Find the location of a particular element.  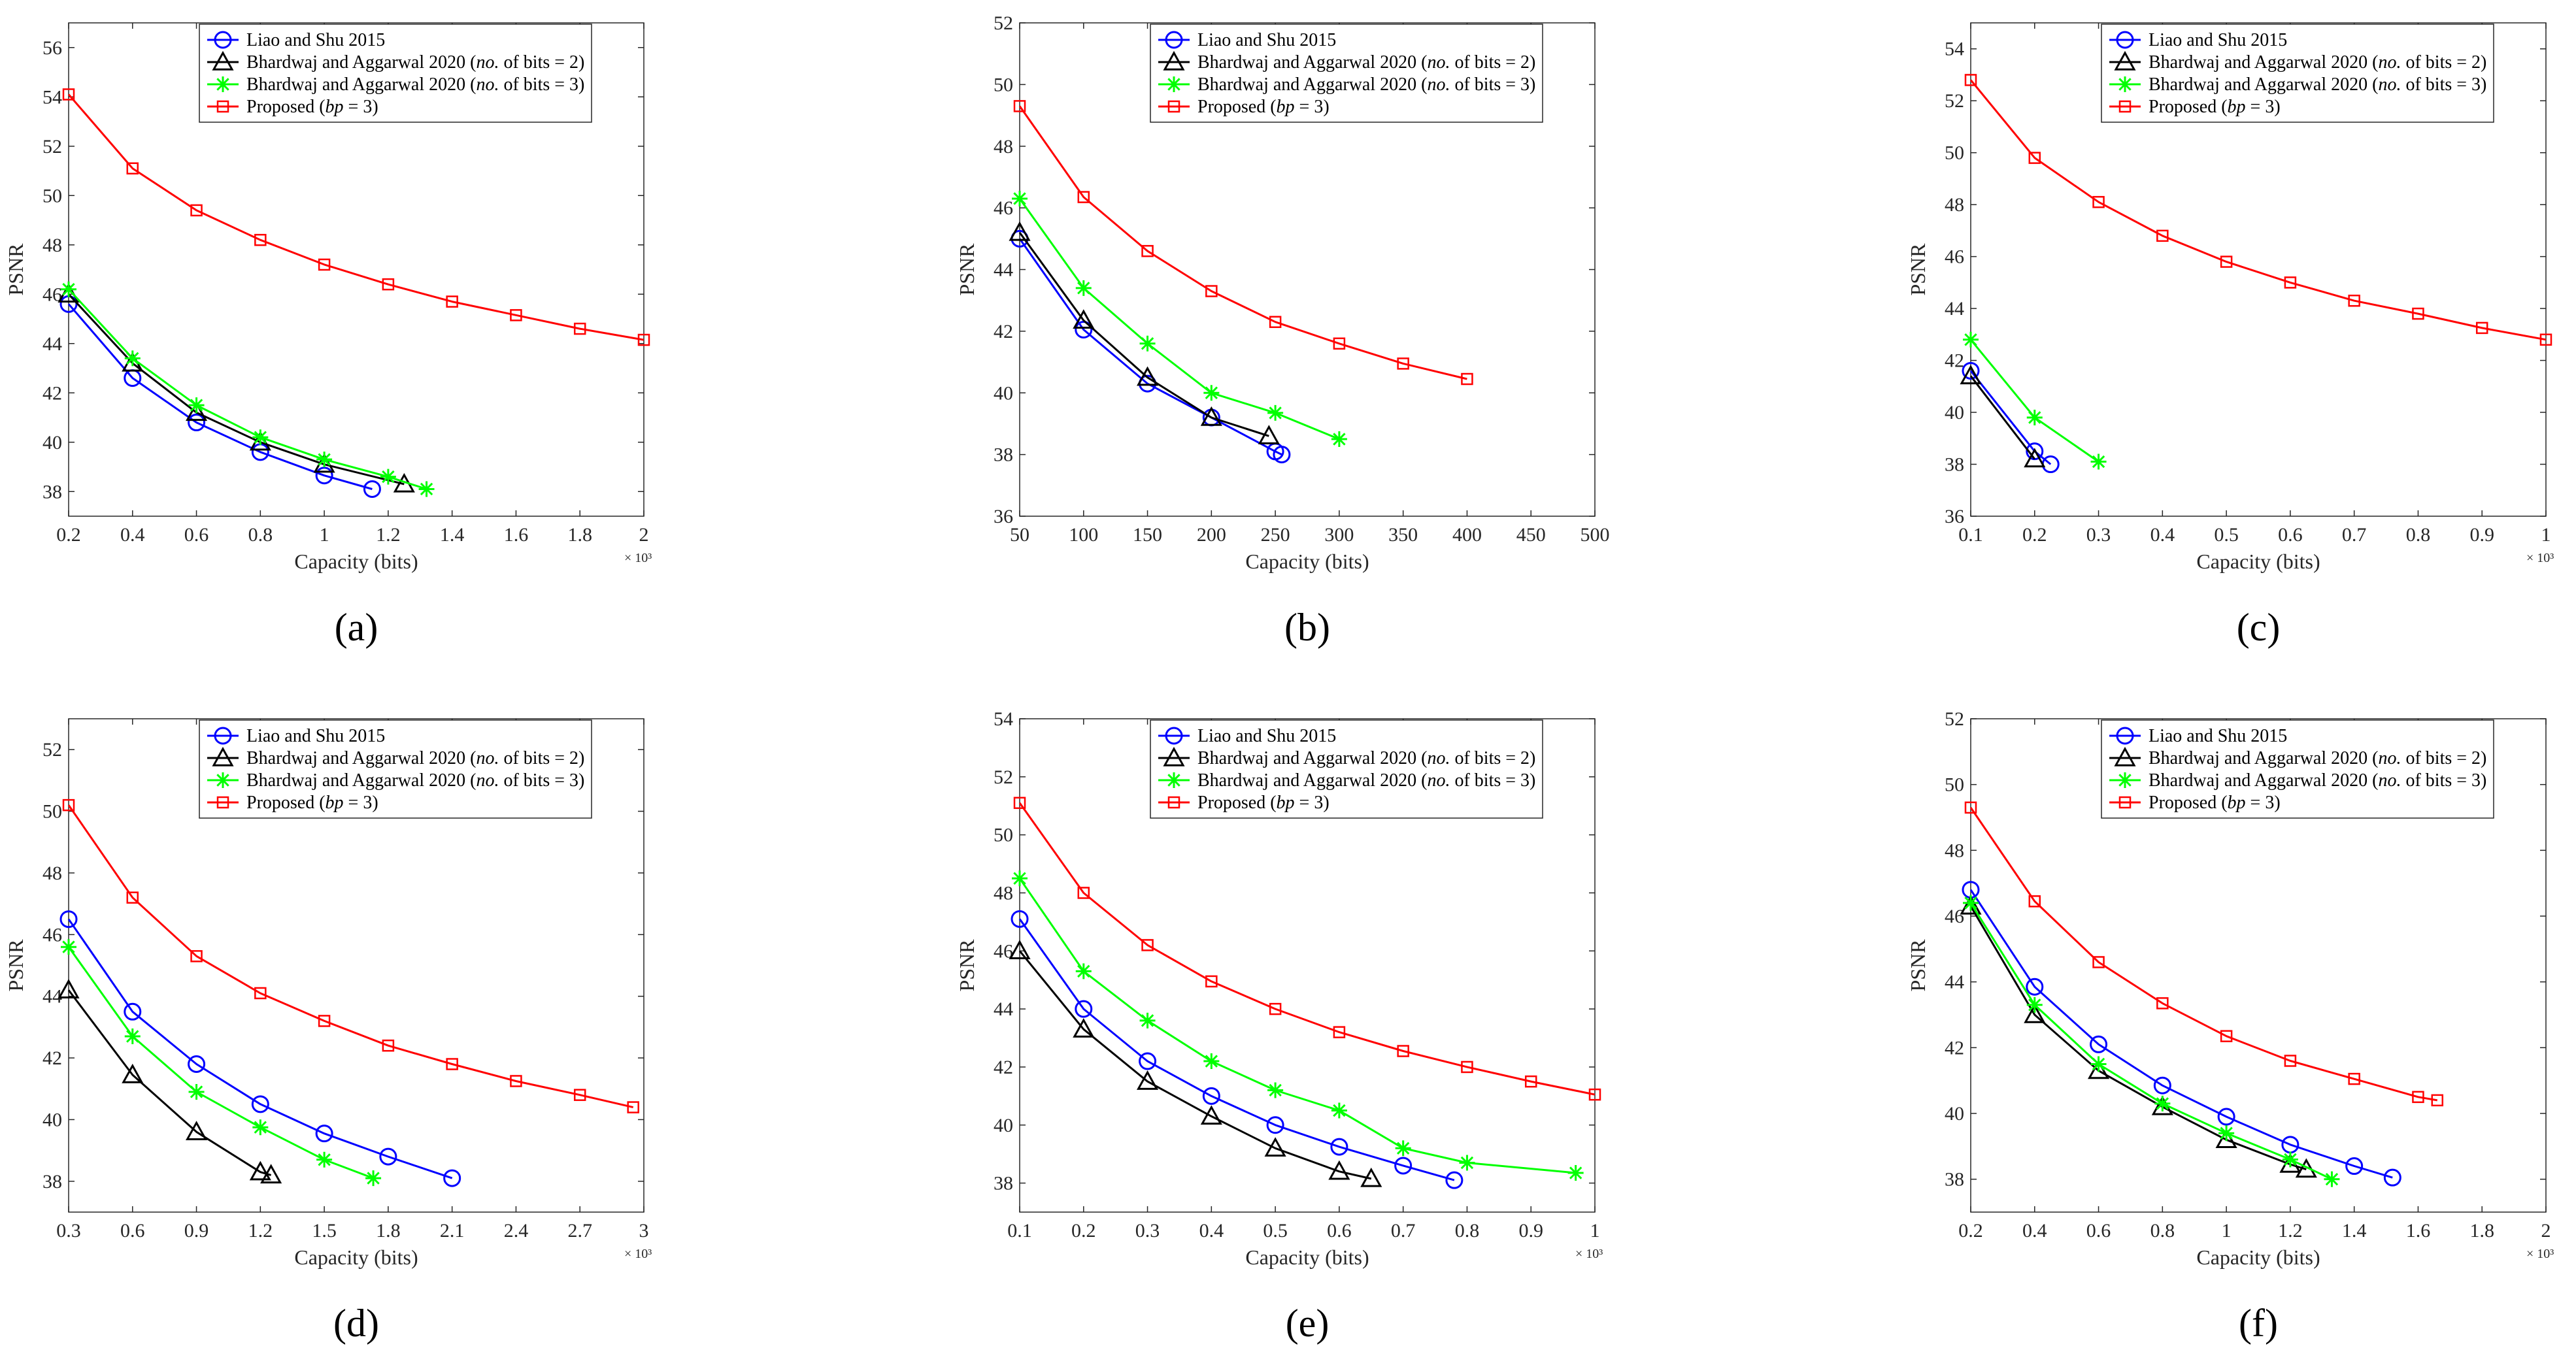

y-tick-label: 42 is located at coordinates (52, 1058).